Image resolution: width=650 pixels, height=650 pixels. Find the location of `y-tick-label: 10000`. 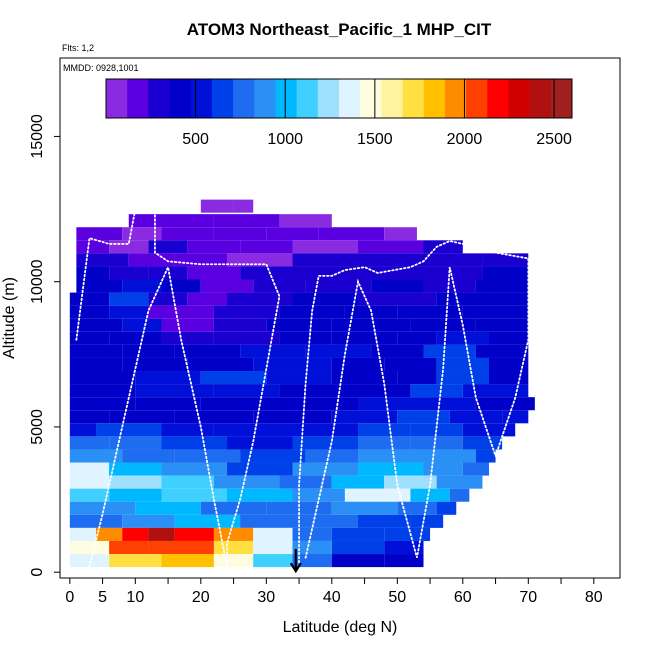

y-tick-label: 10000 is located at coordinates (37, 281).